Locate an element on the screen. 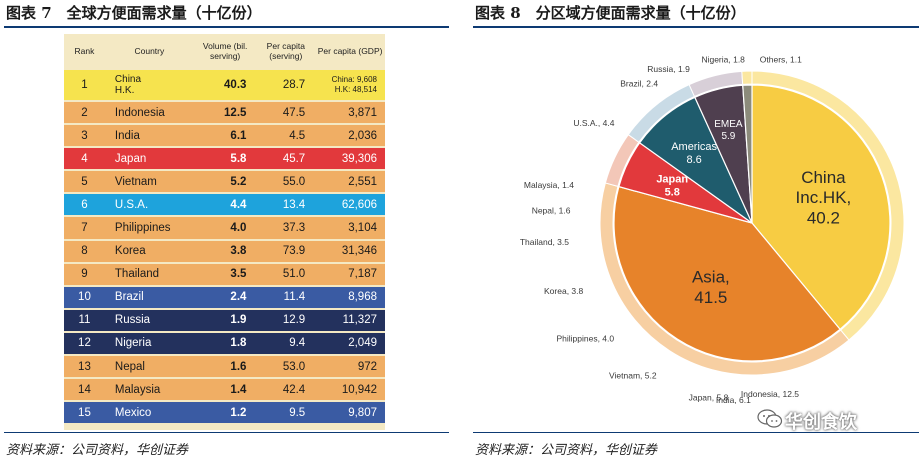 This screenshot has width=921, height=464. right-figure-title: 图表 8 分区域方便面需求量（十亿份） is located at coordinates (610, 13).